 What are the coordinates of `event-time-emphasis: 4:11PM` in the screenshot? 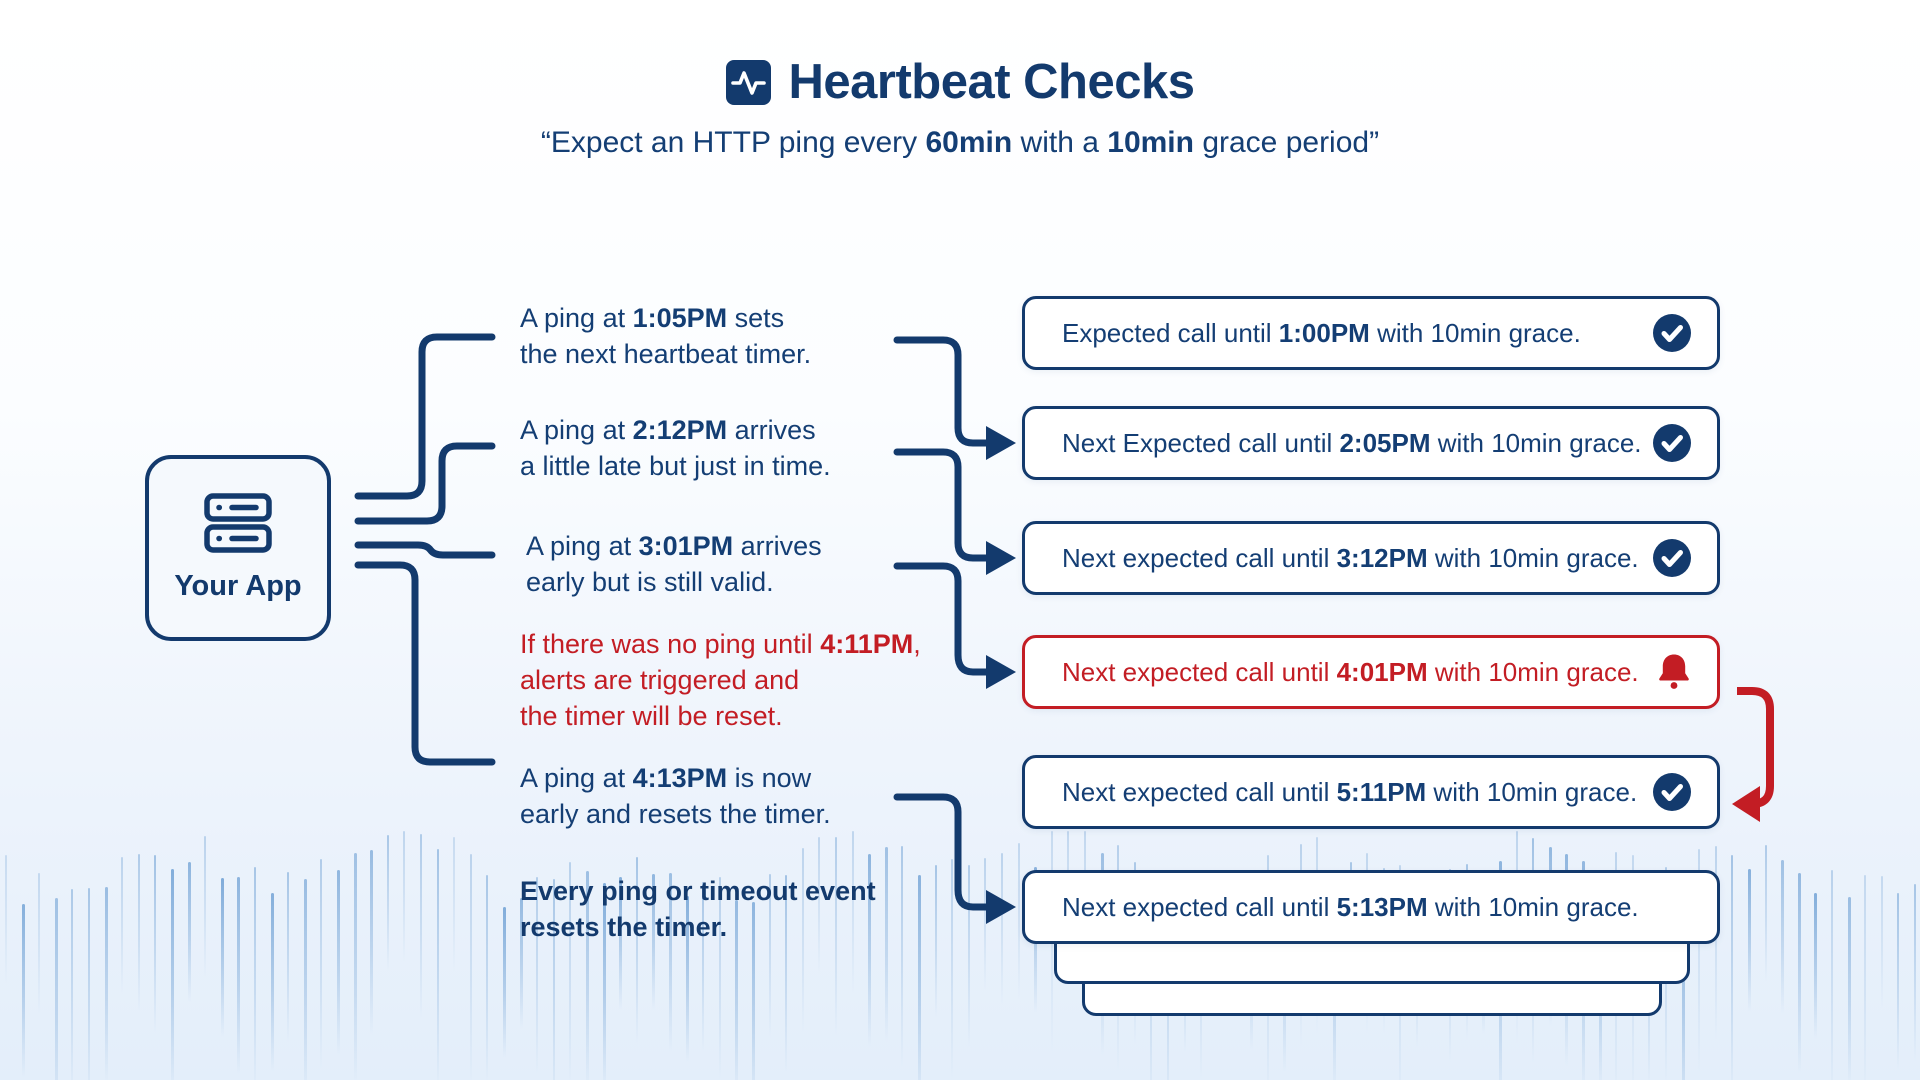 It's located at (867, 644).